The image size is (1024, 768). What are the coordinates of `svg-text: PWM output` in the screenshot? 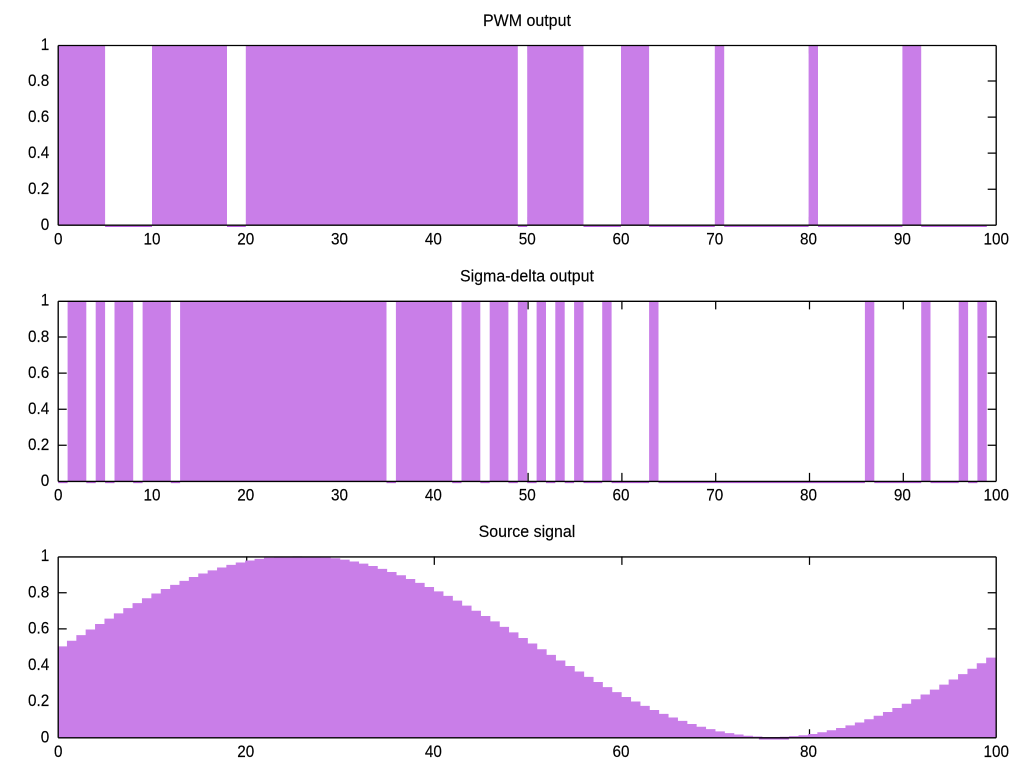 It's located at (527, 20).